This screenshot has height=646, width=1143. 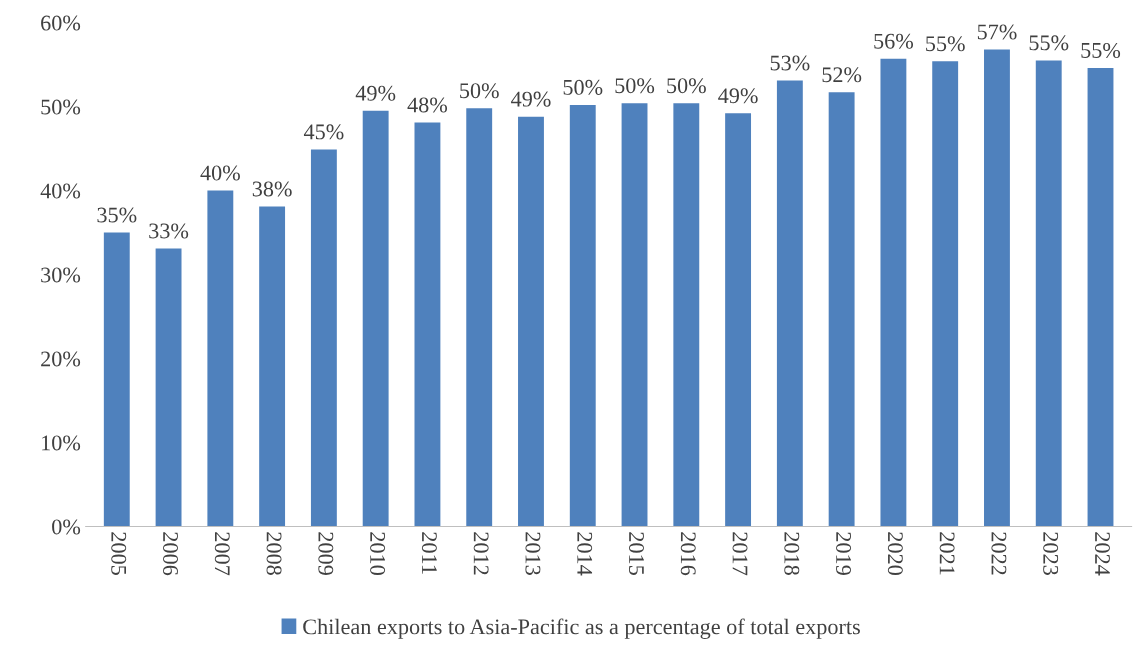 What do you see at coordinates (272, 189) in the screenshot?
I see `data-label: 38%` at bounding box center [272, 189].